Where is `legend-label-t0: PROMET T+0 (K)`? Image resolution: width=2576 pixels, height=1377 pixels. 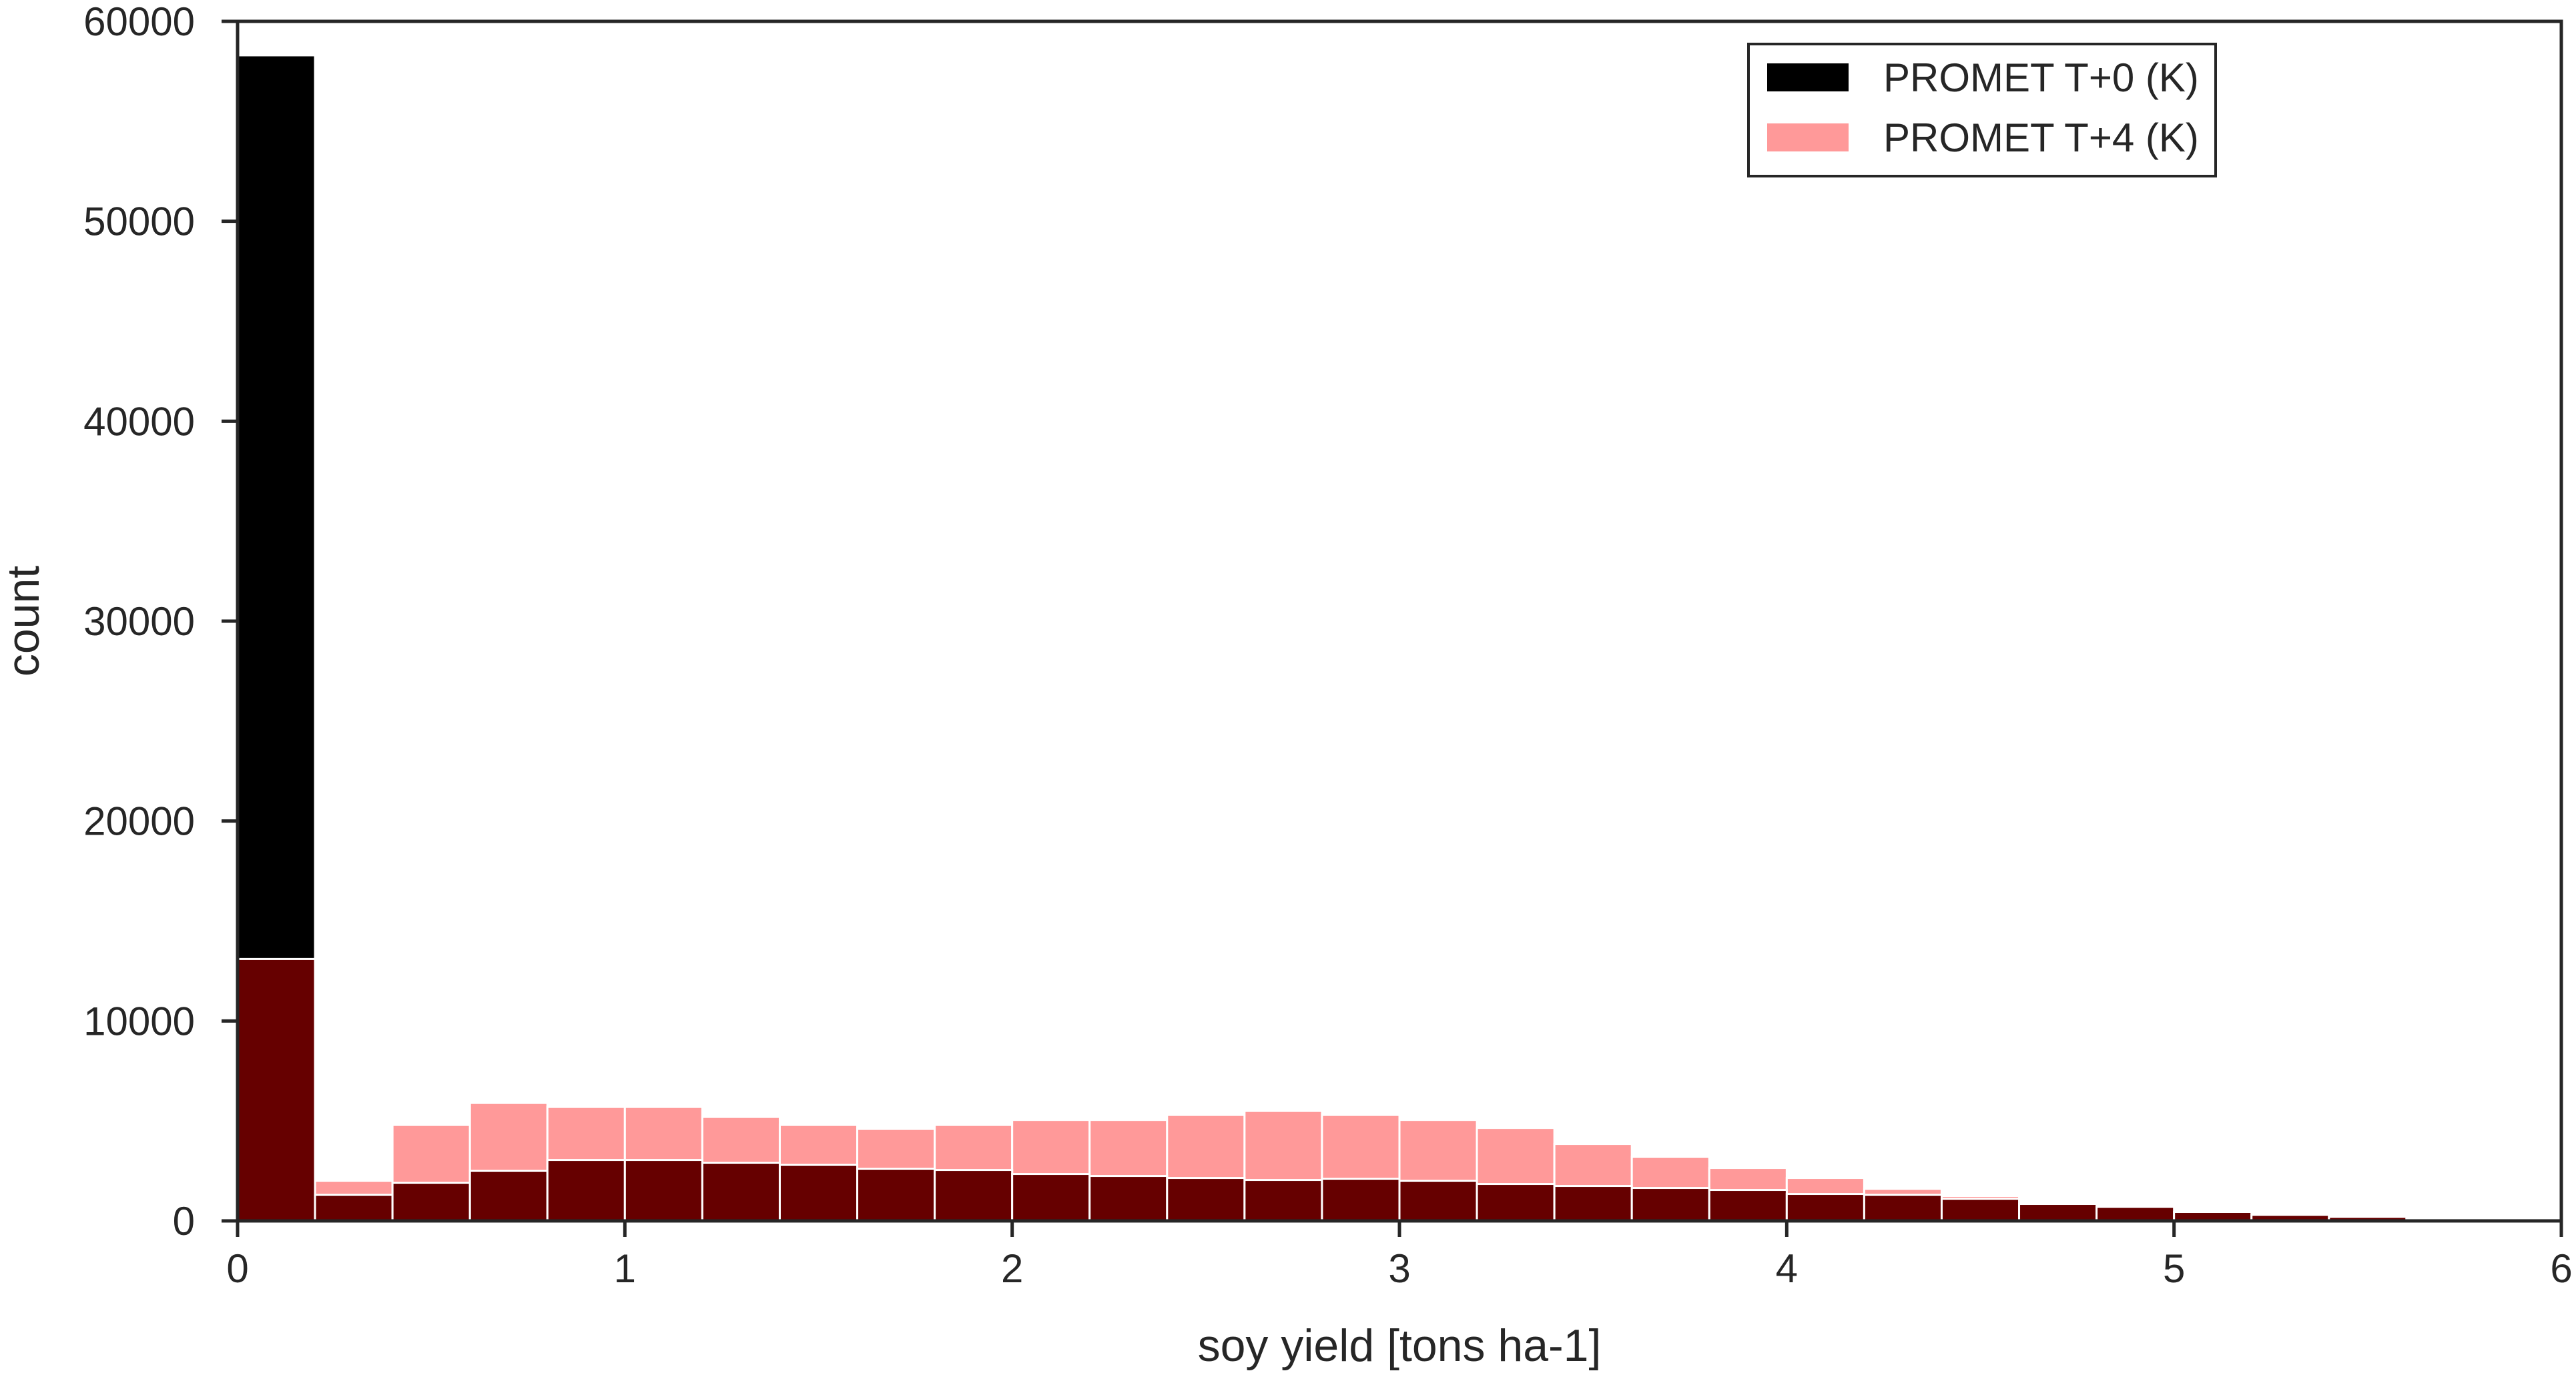
legend-label-t0: PROMET T+0 (K) is located at coordinates (2041, 77).